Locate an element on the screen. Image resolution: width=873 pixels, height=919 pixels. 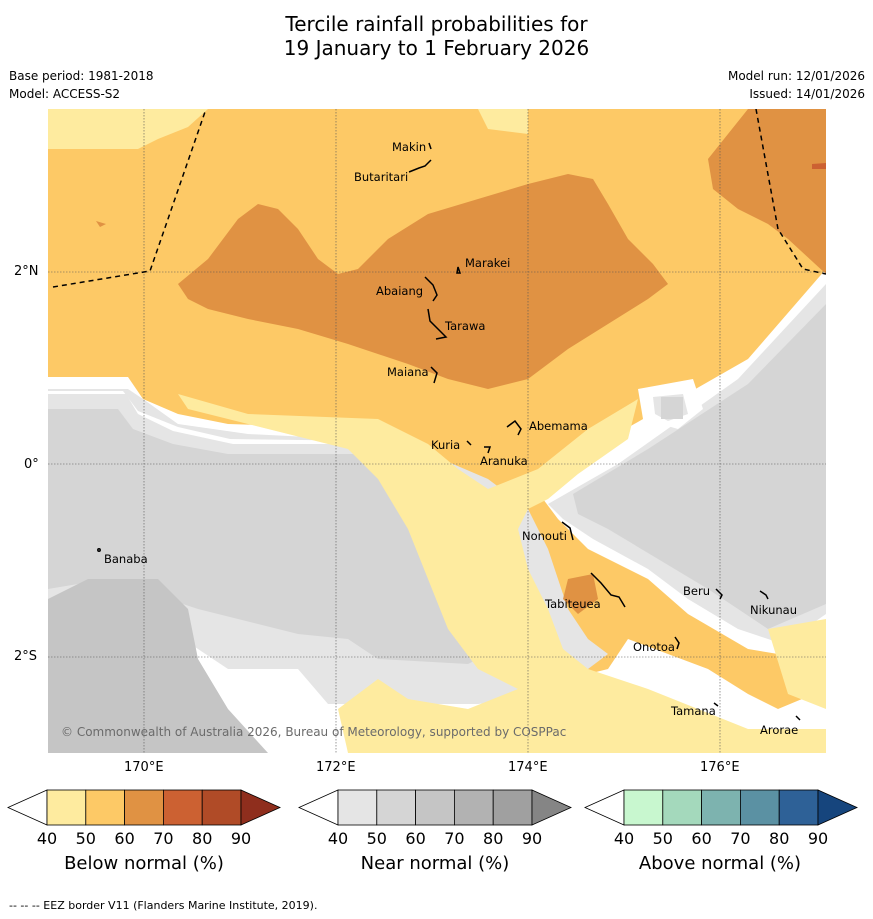
label-nonouti: Nonouti is located at coordinates (544, 536).